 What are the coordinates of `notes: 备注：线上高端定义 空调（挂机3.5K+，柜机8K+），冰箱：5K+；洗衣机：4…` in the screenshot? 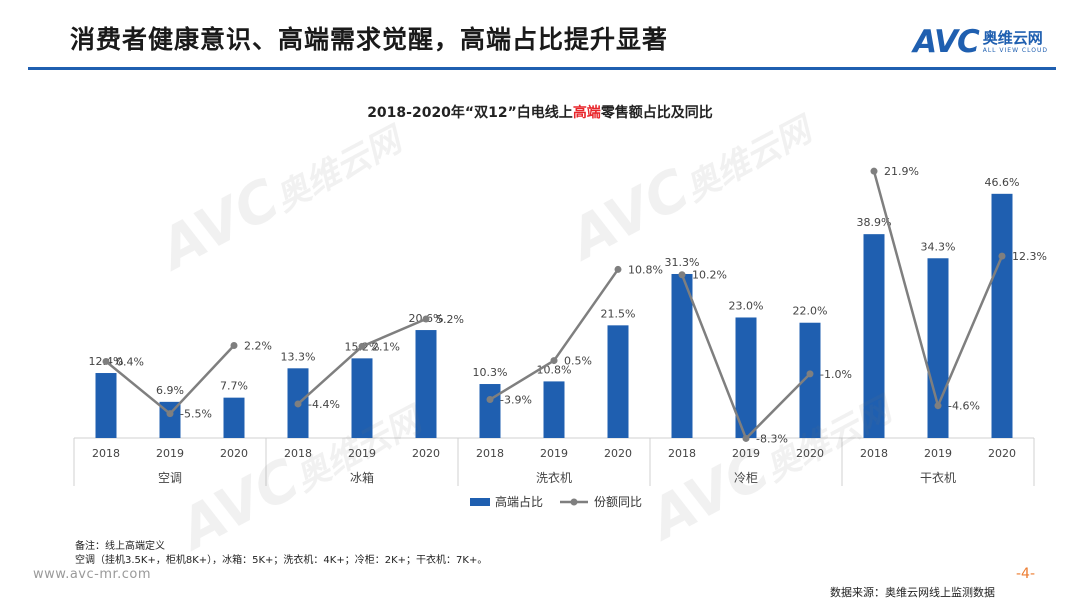 It's located at (281, 554).